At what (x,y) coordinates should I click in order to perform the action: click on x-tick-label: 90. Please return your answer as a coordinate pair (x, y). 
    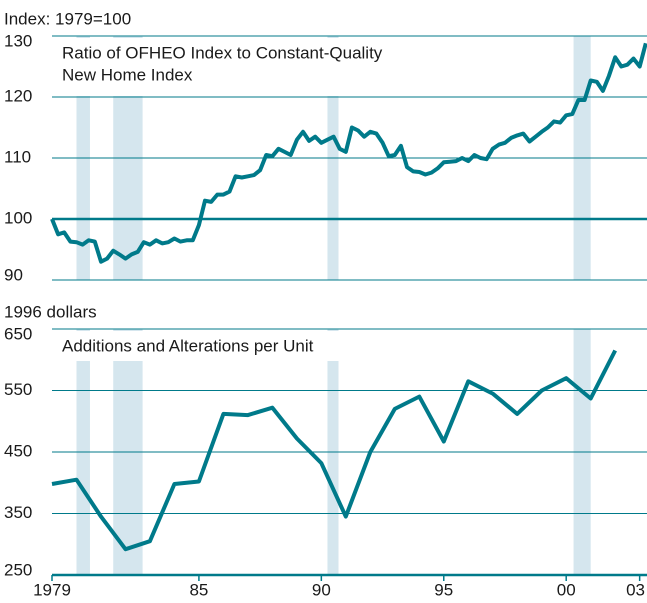
    Looking at the image, I should click on (321, 589).